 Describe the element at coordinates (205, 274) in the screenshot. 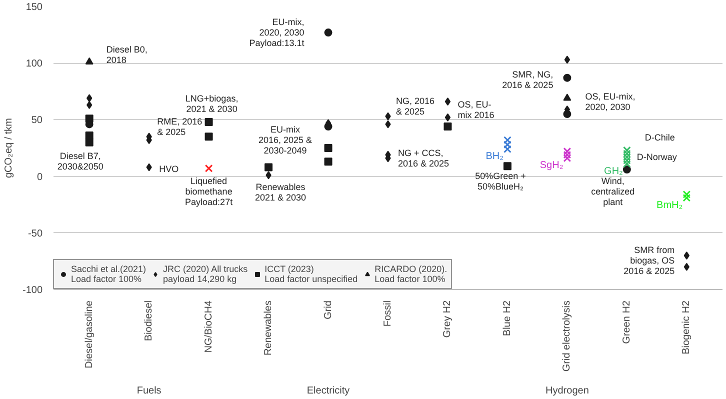

I see `legend-label: JRC (2020) All trucks payload 14,290 kg` at that location.